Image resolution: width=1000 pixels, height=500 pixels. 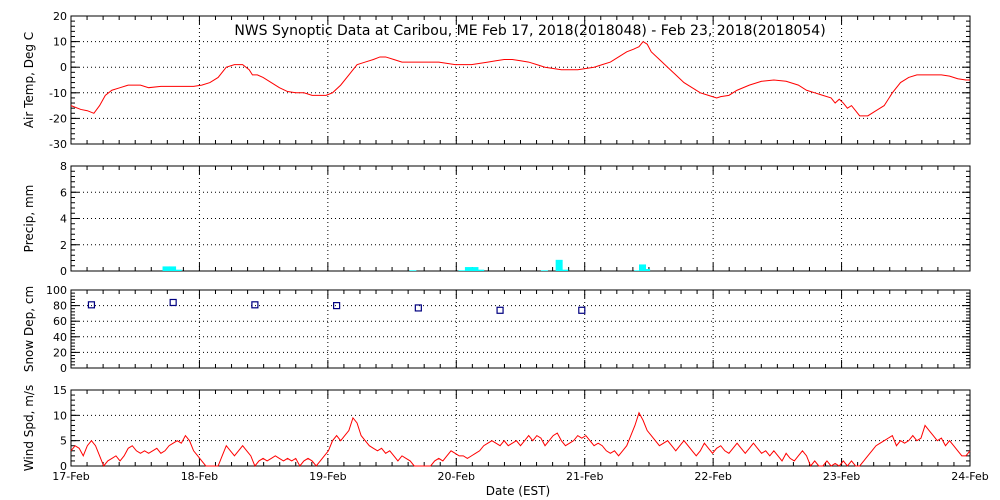 What do you see at coordinates (63, 441) in the screenshot?
I see `y-tick-label: 5` at bounding box center [63, 441].